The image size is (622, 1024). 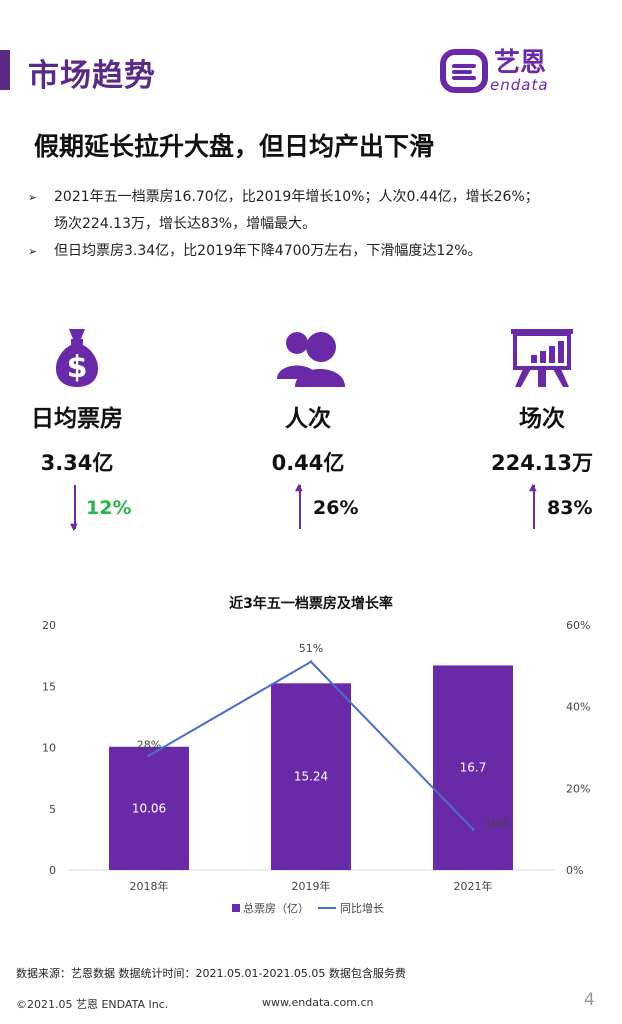 I want to click on kpi-daily-box-office: $ 日均票房 3.34亿 ▼ 12%, so click(x=86, y=429).